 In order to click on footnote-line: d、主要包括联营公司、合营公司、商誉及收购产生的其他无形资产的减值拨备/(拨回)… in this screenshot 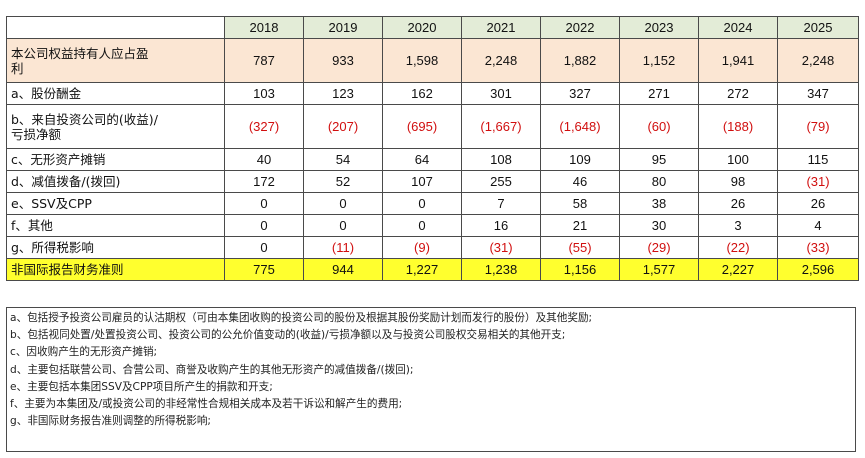, I will do `click(212, 369)`.